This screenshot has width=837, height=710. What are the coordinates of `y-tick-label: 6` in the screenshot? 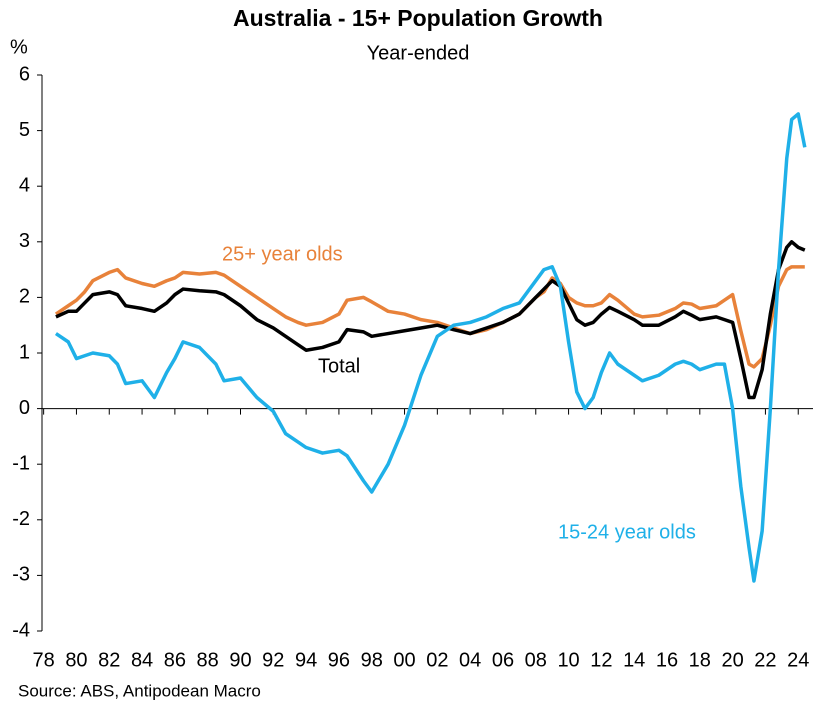 It's located at (24, 74).